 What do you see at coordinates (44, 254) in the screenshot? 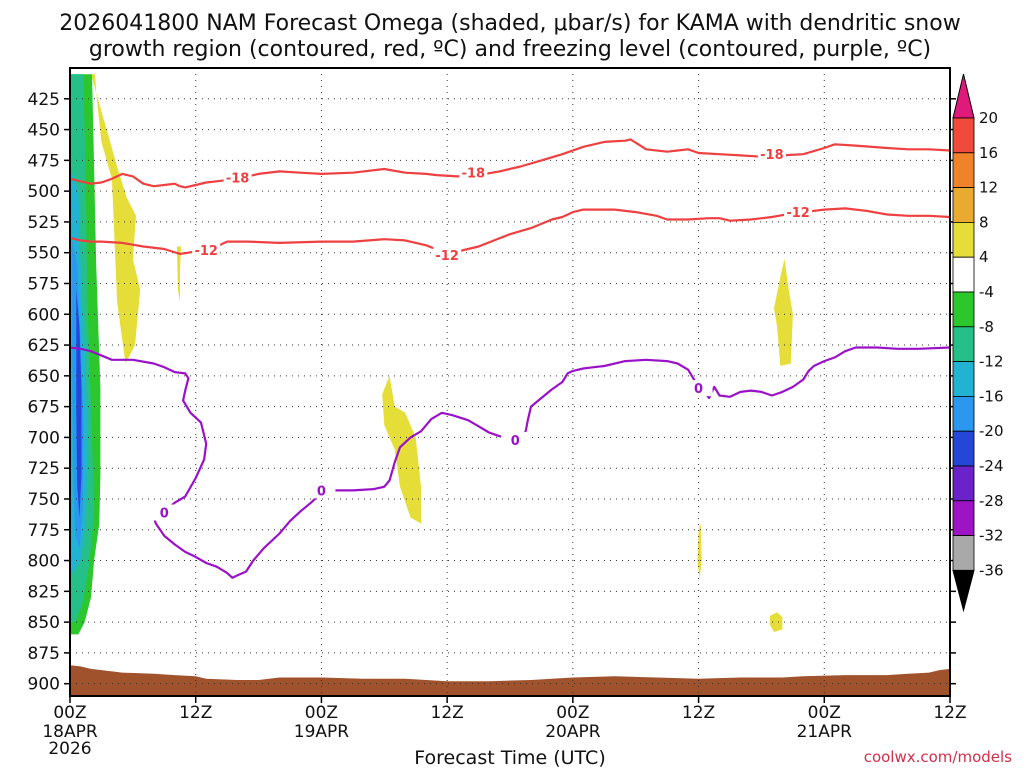
I see `y-tick-label: 550` at bounding box center [44, 254].